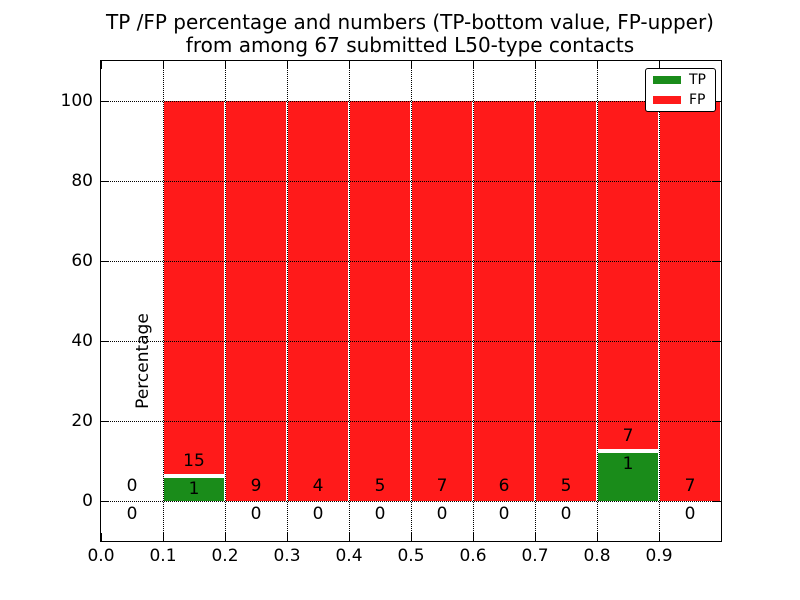  What do you see at coordinates (349, 556) in the screenshot?
I see `x-tick-label: 0.4` at bounding box center [349, 556].